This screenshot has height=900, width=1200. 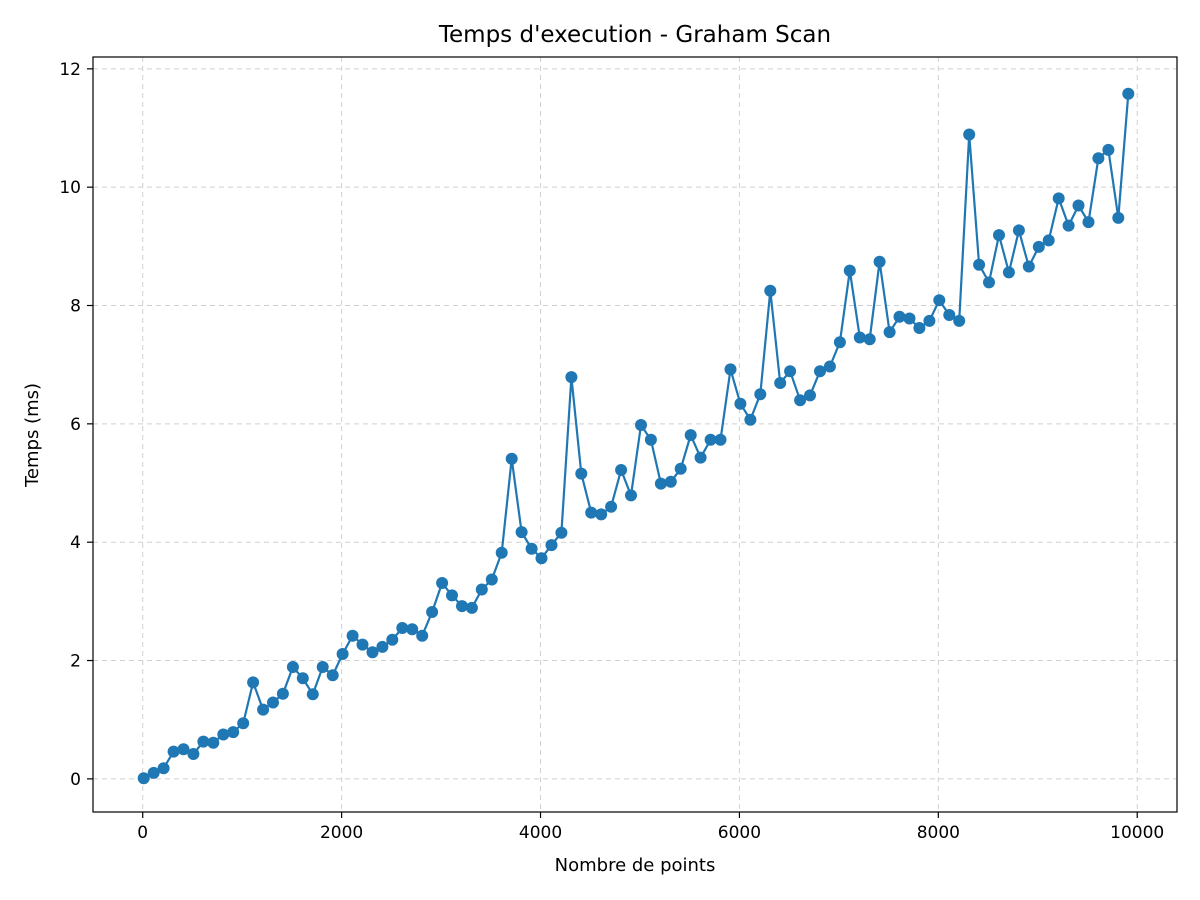 What do you see at coordinates (1137, 833) in the screenshot?
I see `x-tick-label: 10000` at bounding box center [1137, 833].